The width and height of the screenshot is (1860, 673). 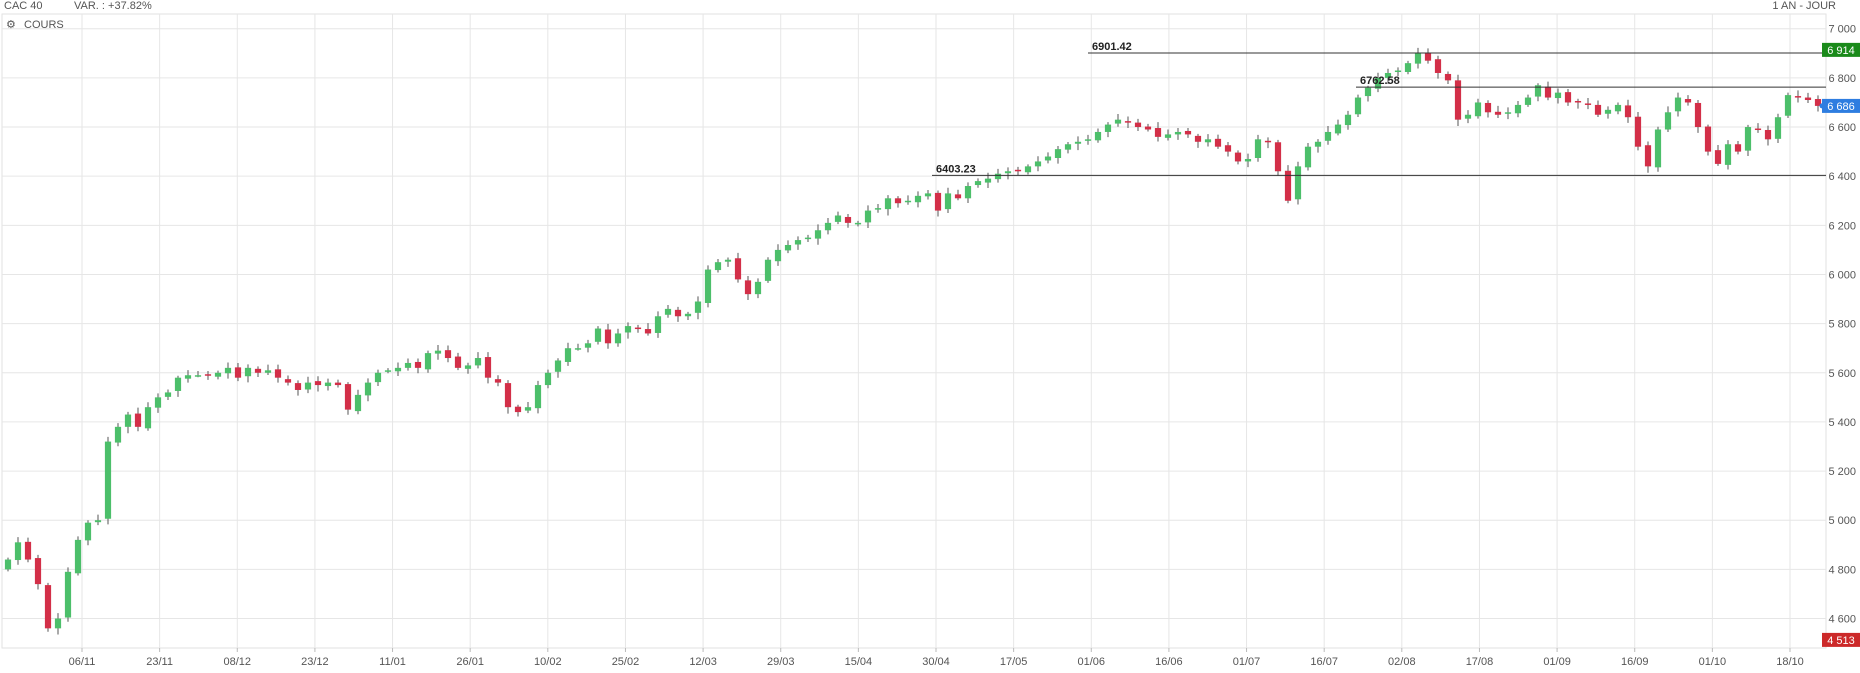 I want to click on y-tick-label: 6 600, so click(x=1842, y=128).